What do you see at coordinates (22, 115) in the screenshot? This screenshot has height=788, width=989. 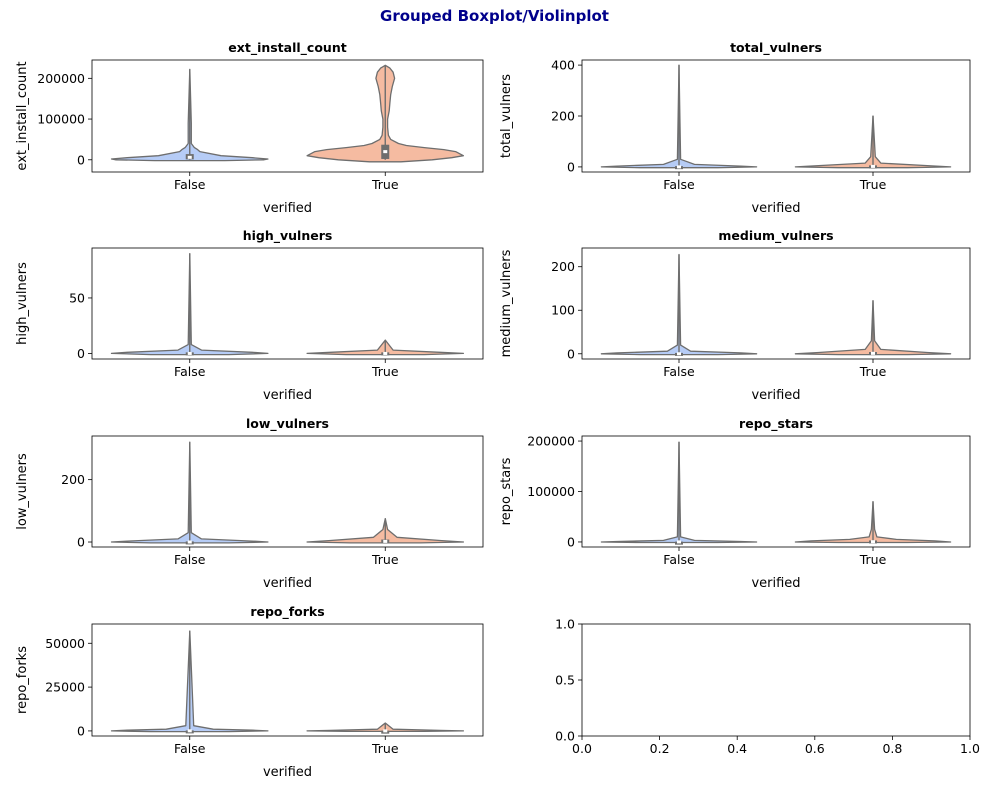 I see `y-axis-label: ext_install_count` at bounding box center [22, 115].